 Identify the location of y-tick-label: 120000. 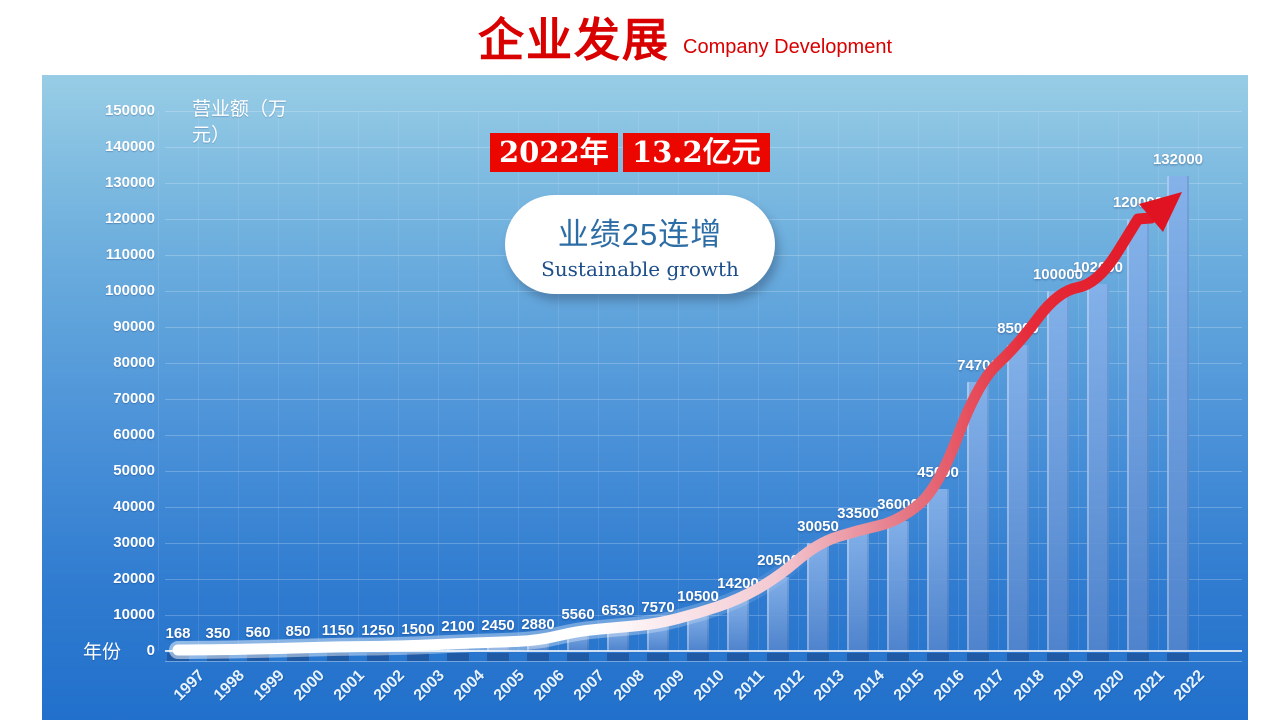
(129, 218).